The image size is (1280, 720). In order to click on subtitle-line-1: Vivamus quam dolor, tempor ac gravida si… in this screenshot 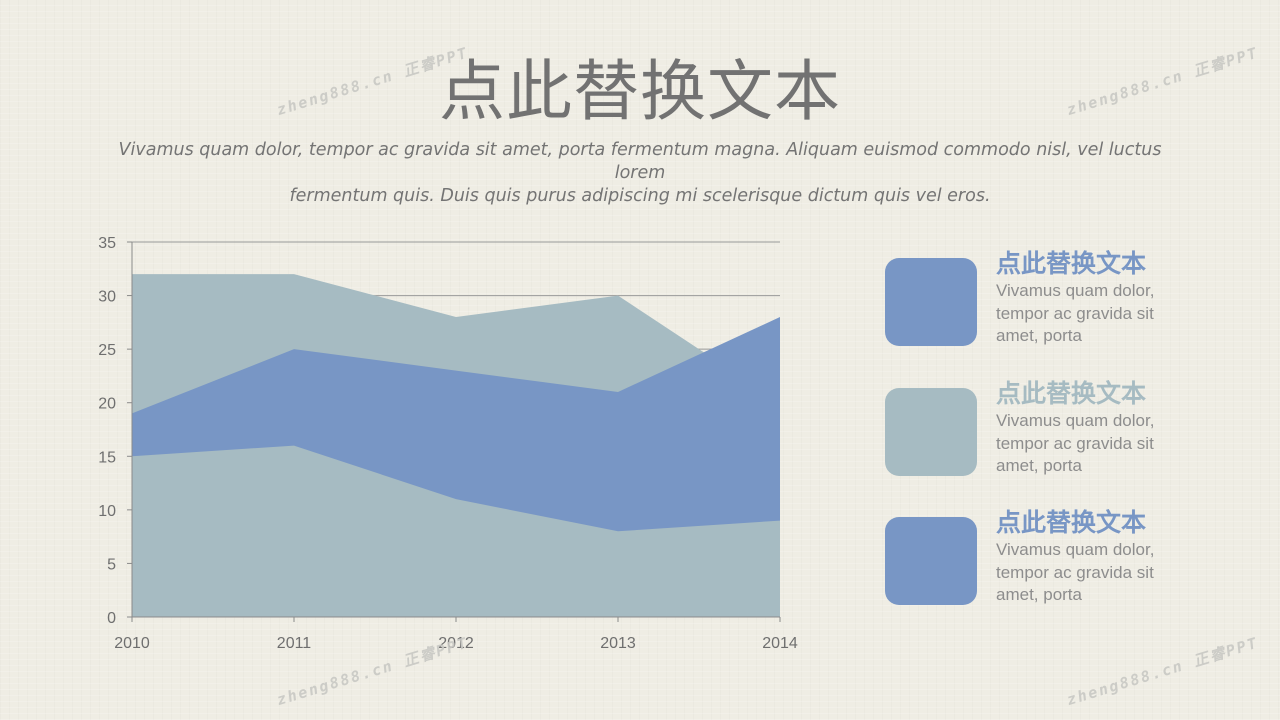, I will do `click(640, 161)`.